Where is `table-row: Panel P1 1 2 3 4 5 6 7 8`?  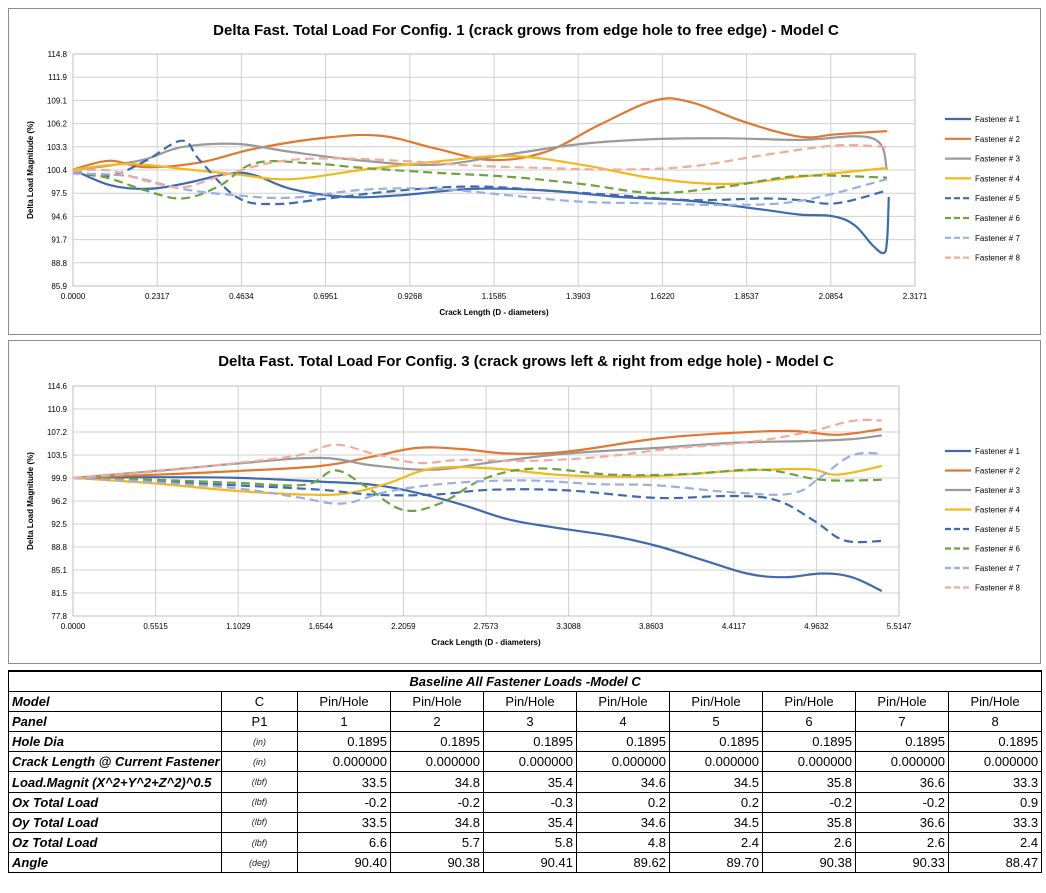
table-row: Panel P1 1 2 3 4 5 6 7 8 is located at coordinates (525, 721).